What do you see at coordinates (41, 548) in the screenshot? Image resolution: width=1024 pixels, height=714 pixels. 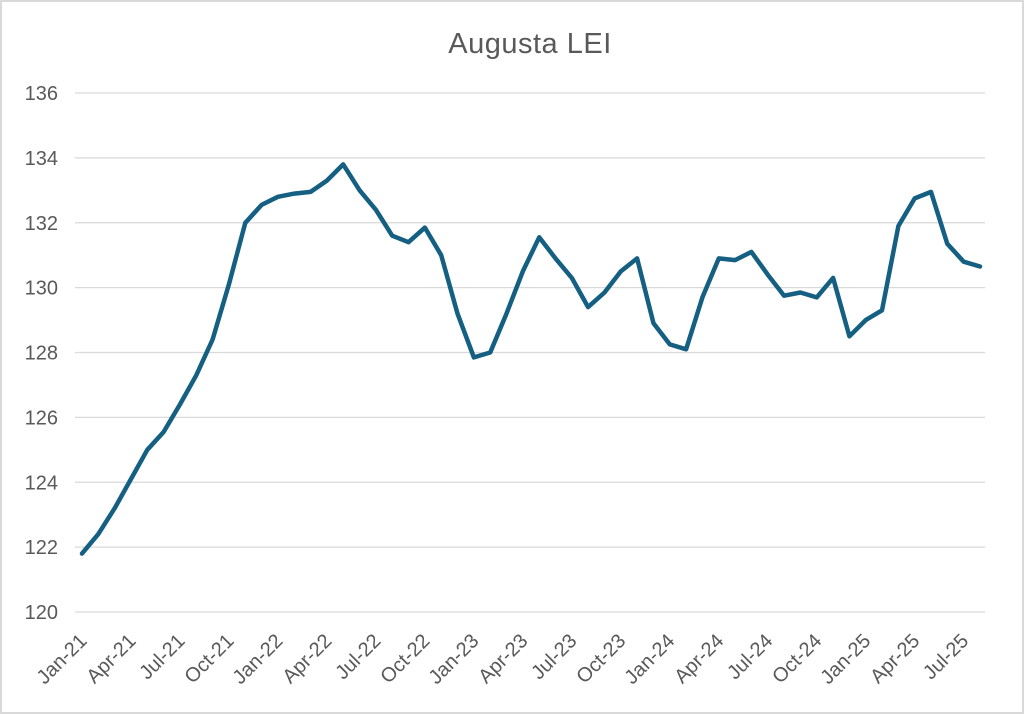 I see `y-axis-label-122: 122` at bounding box center [41, 548].